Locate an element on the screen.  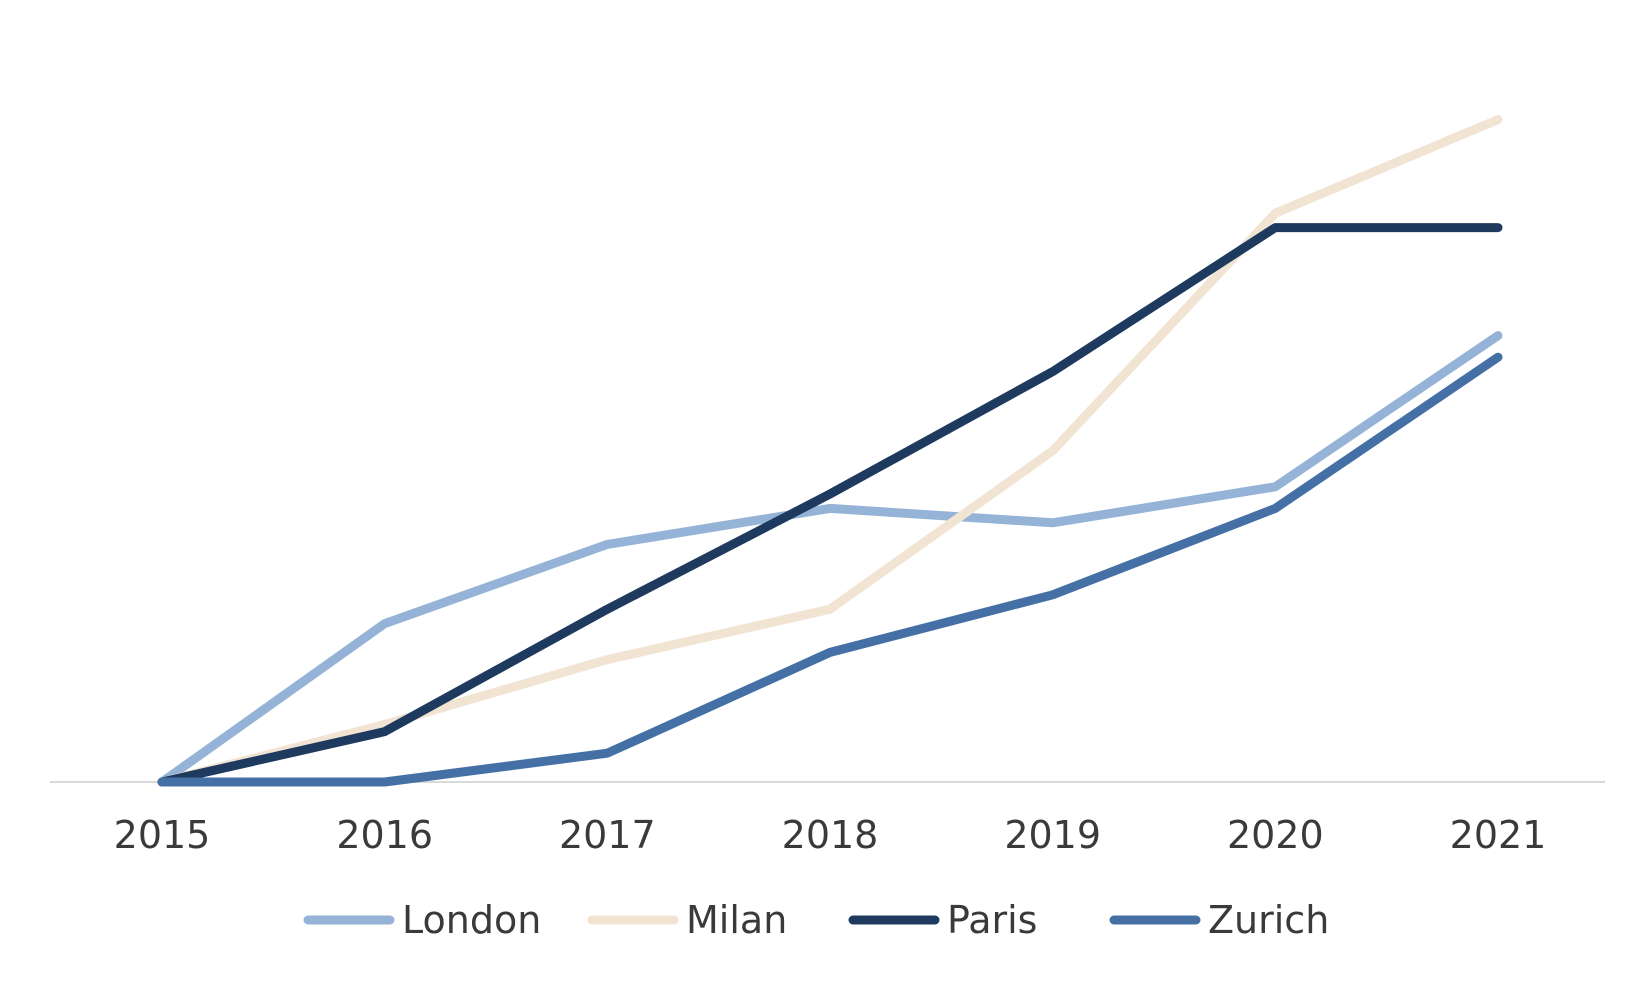
legend-item-paris: Paris is located at coordinates (942, 920).